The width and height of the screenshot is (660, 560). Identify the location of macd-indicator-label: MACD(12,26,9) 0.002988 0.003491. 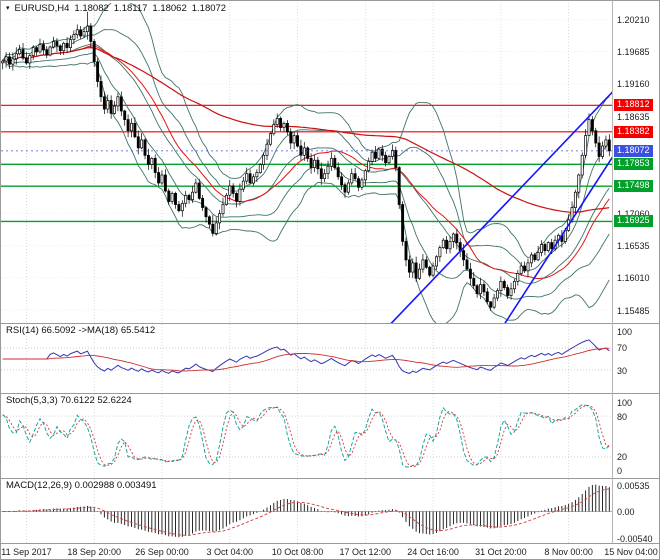
(81, 485).